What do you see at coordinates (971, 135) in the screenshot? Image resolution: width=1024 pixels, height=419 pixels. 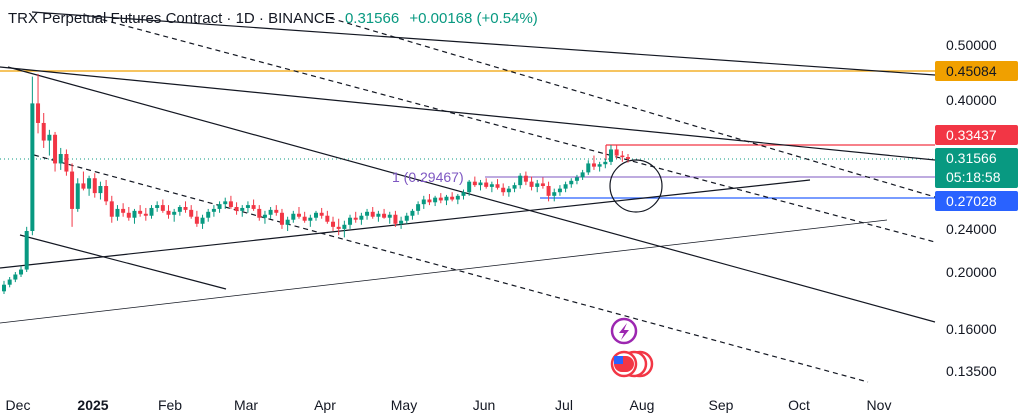 I see `price-badge-value: 0.33437` at bounding box center [971, 135].